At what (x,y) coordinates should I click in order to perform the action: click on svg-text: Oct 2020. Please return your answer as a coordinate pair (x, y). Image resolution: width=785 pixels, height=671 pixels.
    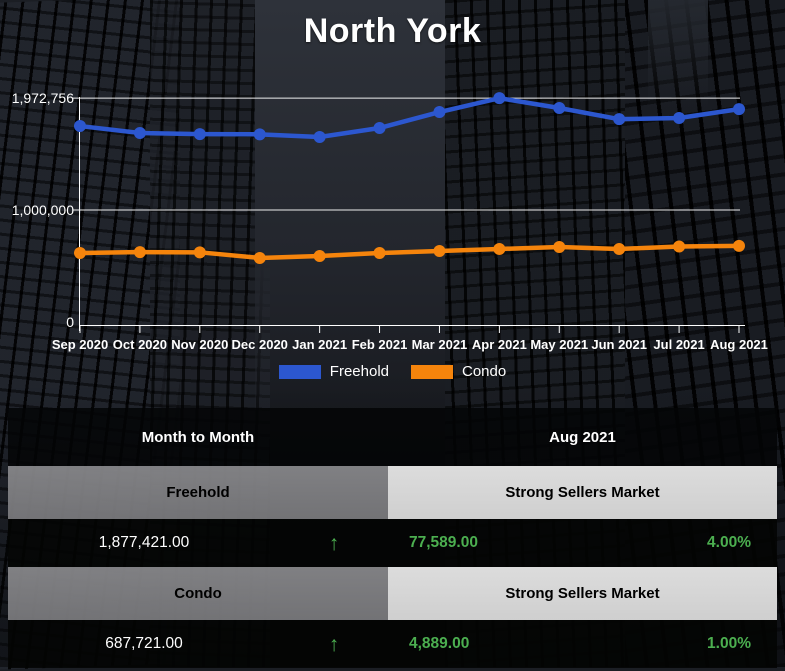
    Looking at the image, I should click on (140, 344).